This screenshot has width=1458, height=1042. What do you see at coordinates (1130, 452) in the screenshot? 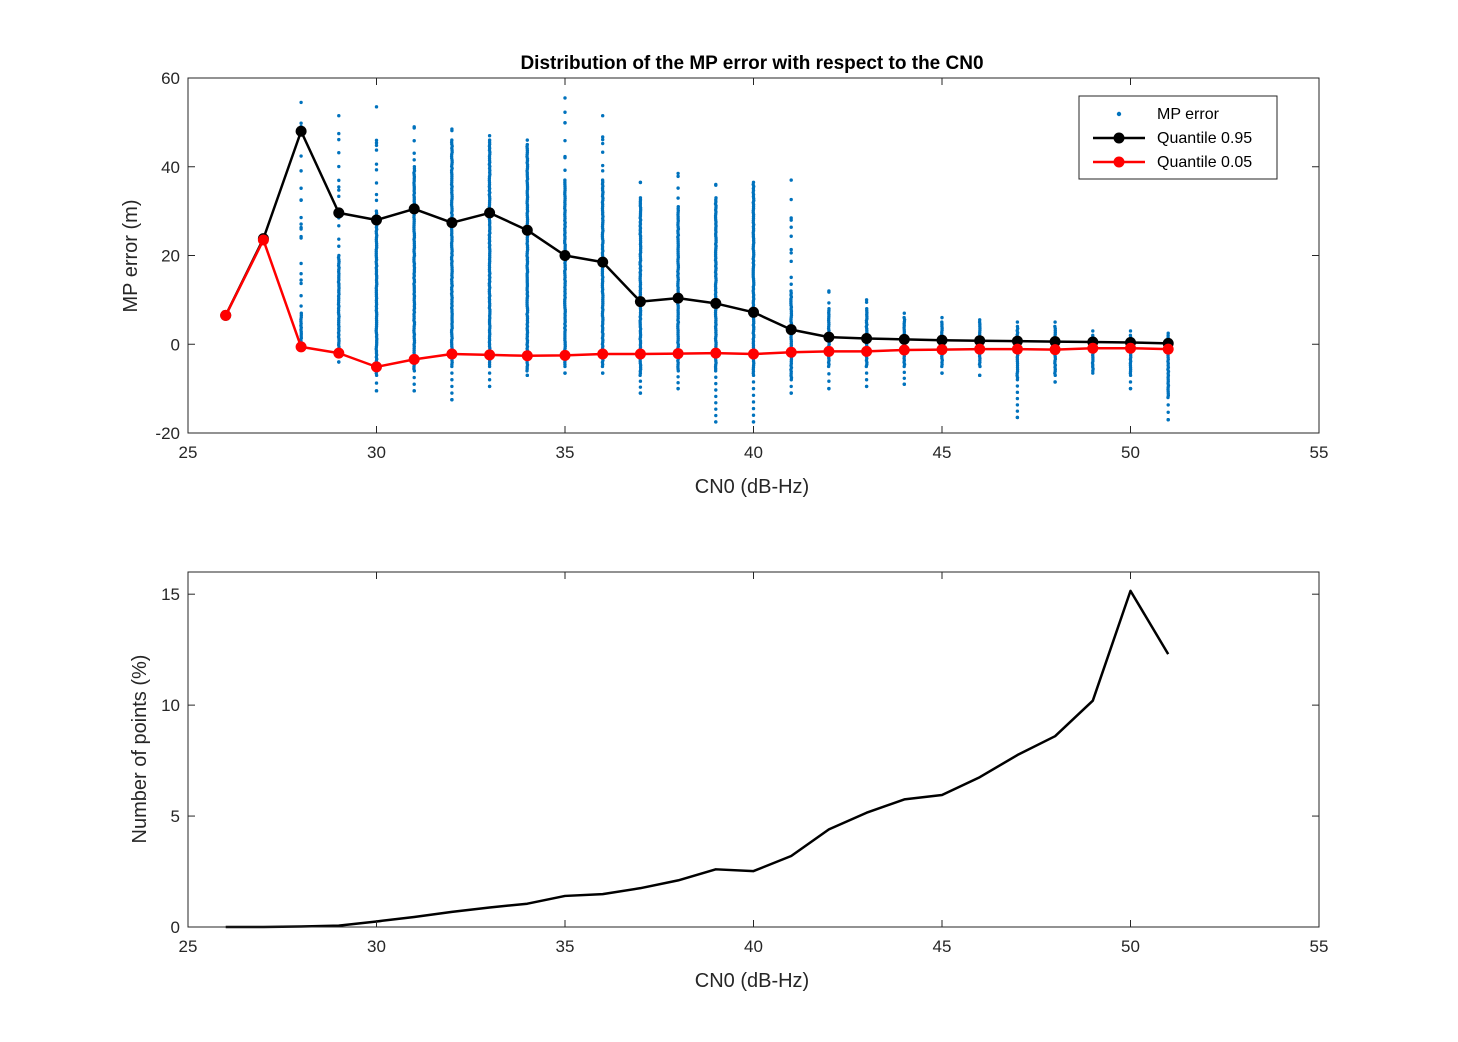
I see `x-tick-label: 50` at bounding box center [1130, 452].